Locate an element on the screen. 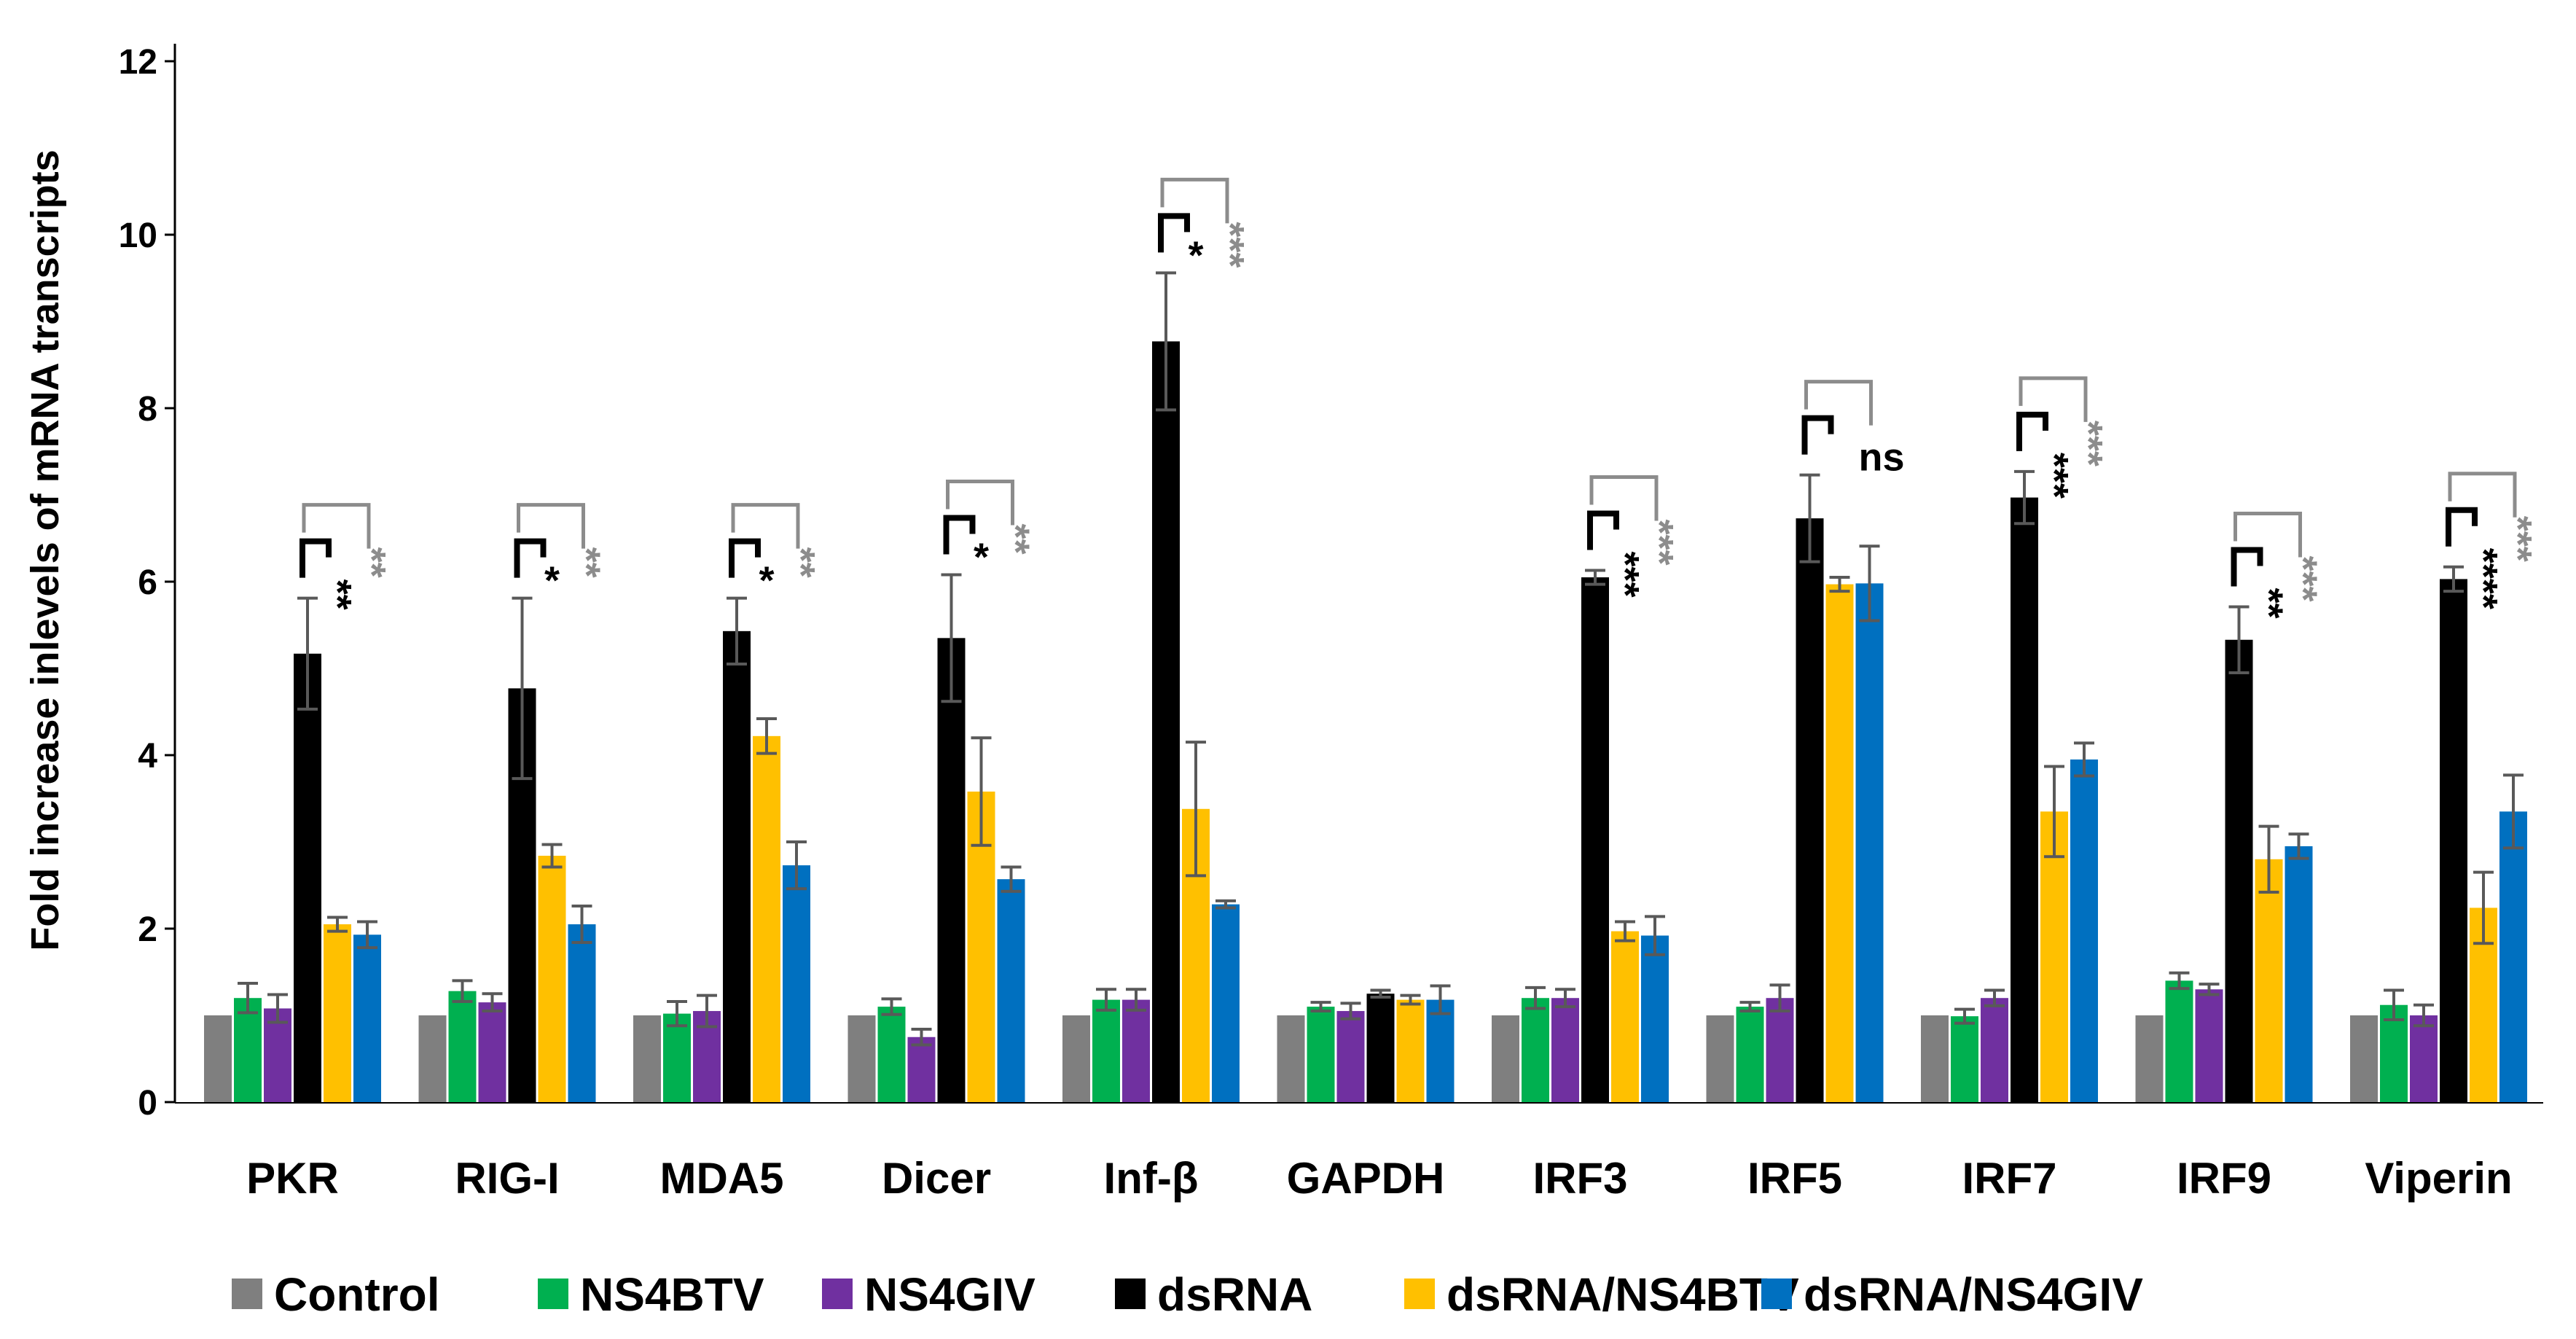  error-bar-ns4btv-dicer is located at coordinates (891, 1006).